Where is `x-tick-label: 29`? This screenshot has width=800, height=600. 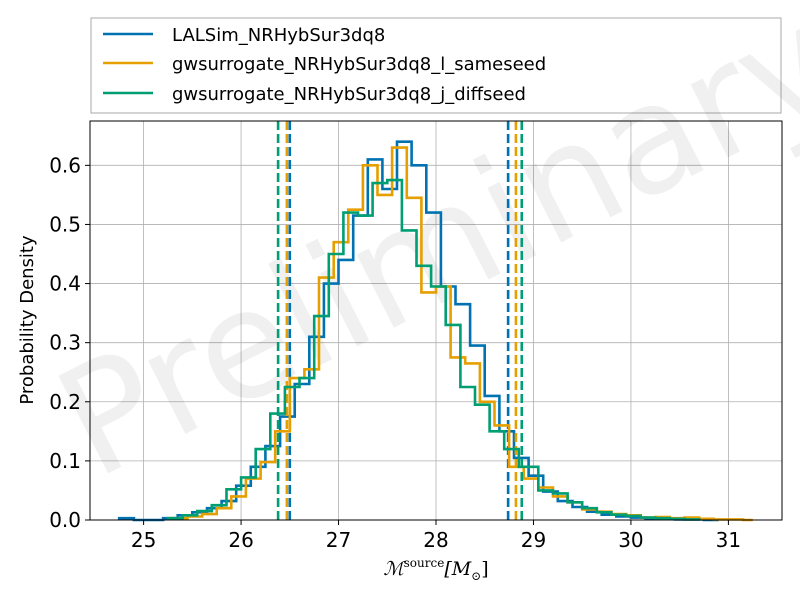 x-tick-label: 29 is located at coordinates (533, 540).